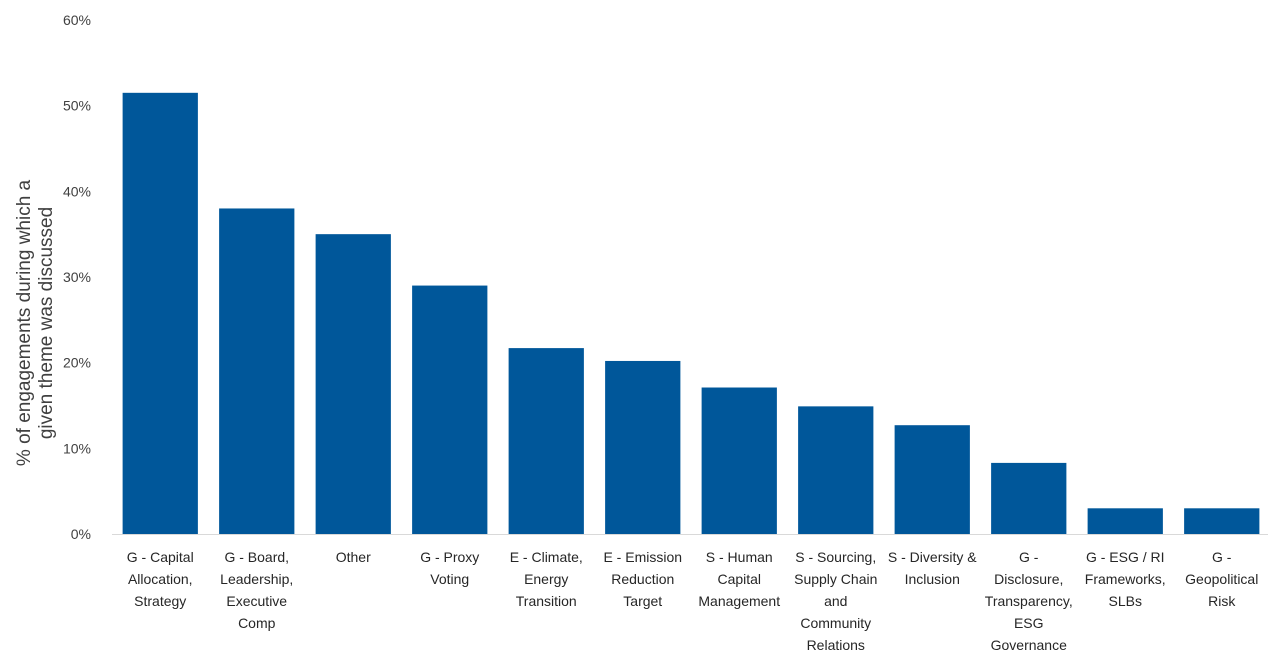 The image size is (1270, 658). What do you see at coordinates (1029, 601) in the screenshot?
I see `x-tick-label: G -Disclosure, Transparency, ESG Governance` at bounding box center [1029, 601].